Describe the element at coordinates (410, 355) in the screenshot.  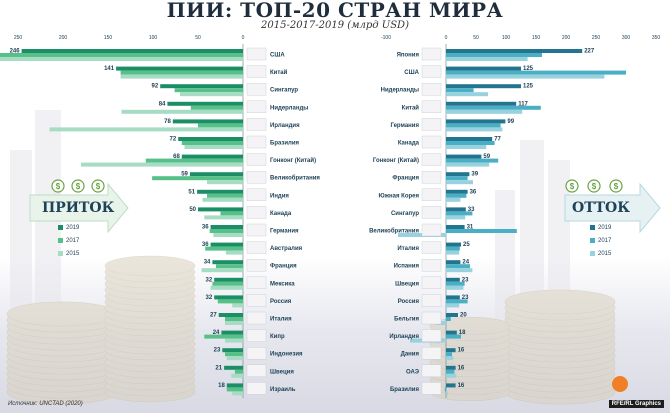
I see `outflow-country-label: Дания` at that location.